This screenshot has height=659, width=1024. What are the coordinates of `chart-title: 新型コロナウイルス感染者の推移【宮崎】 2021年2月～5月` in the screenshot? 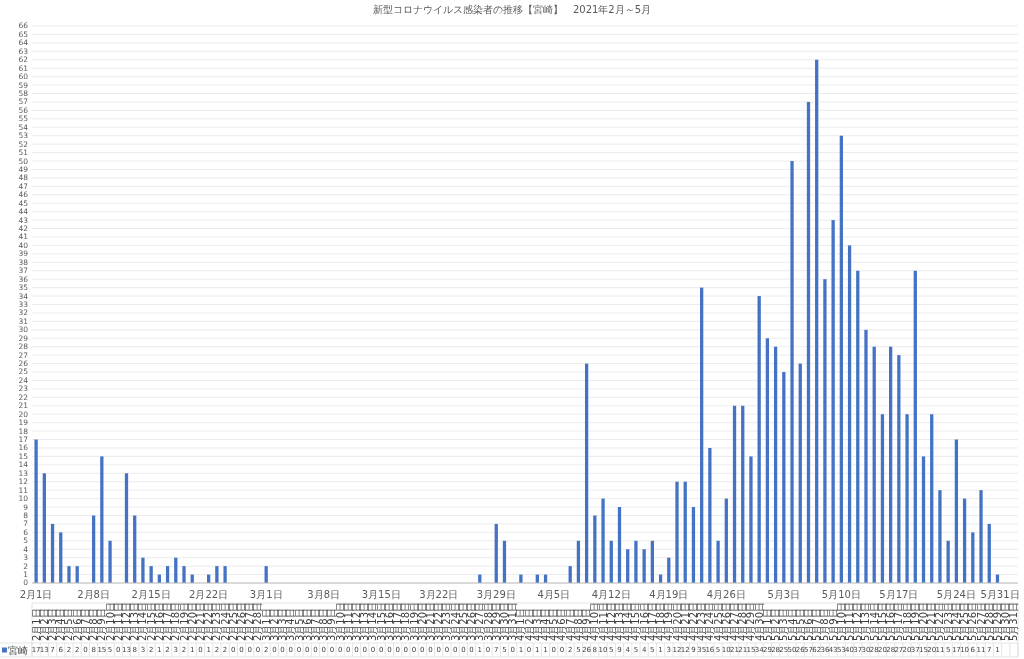 It's located at (512, 9).